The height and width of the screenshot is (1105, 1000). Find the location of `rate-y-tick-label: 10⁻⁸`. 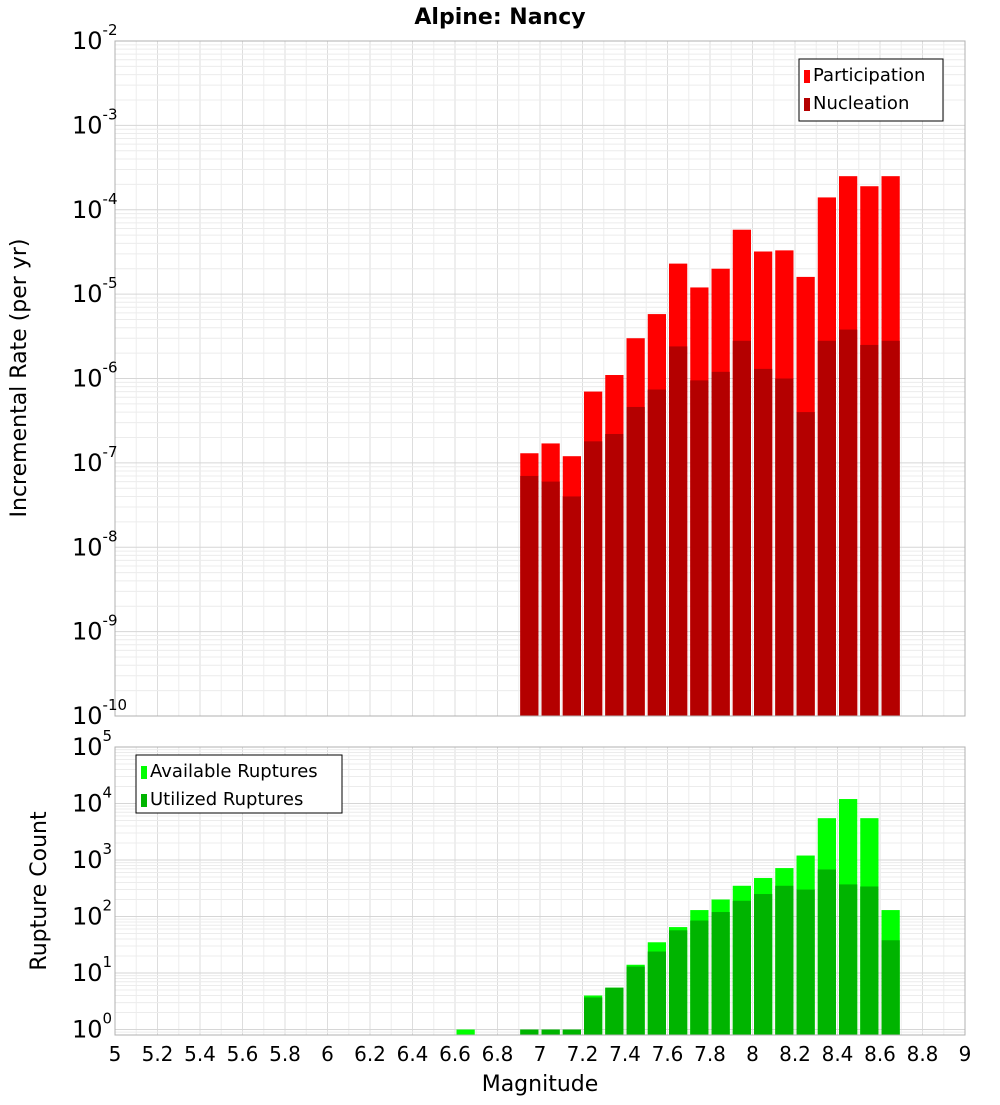

rate-y-tick-label: 10⁻⁸ is located at coordinates (95, 544).